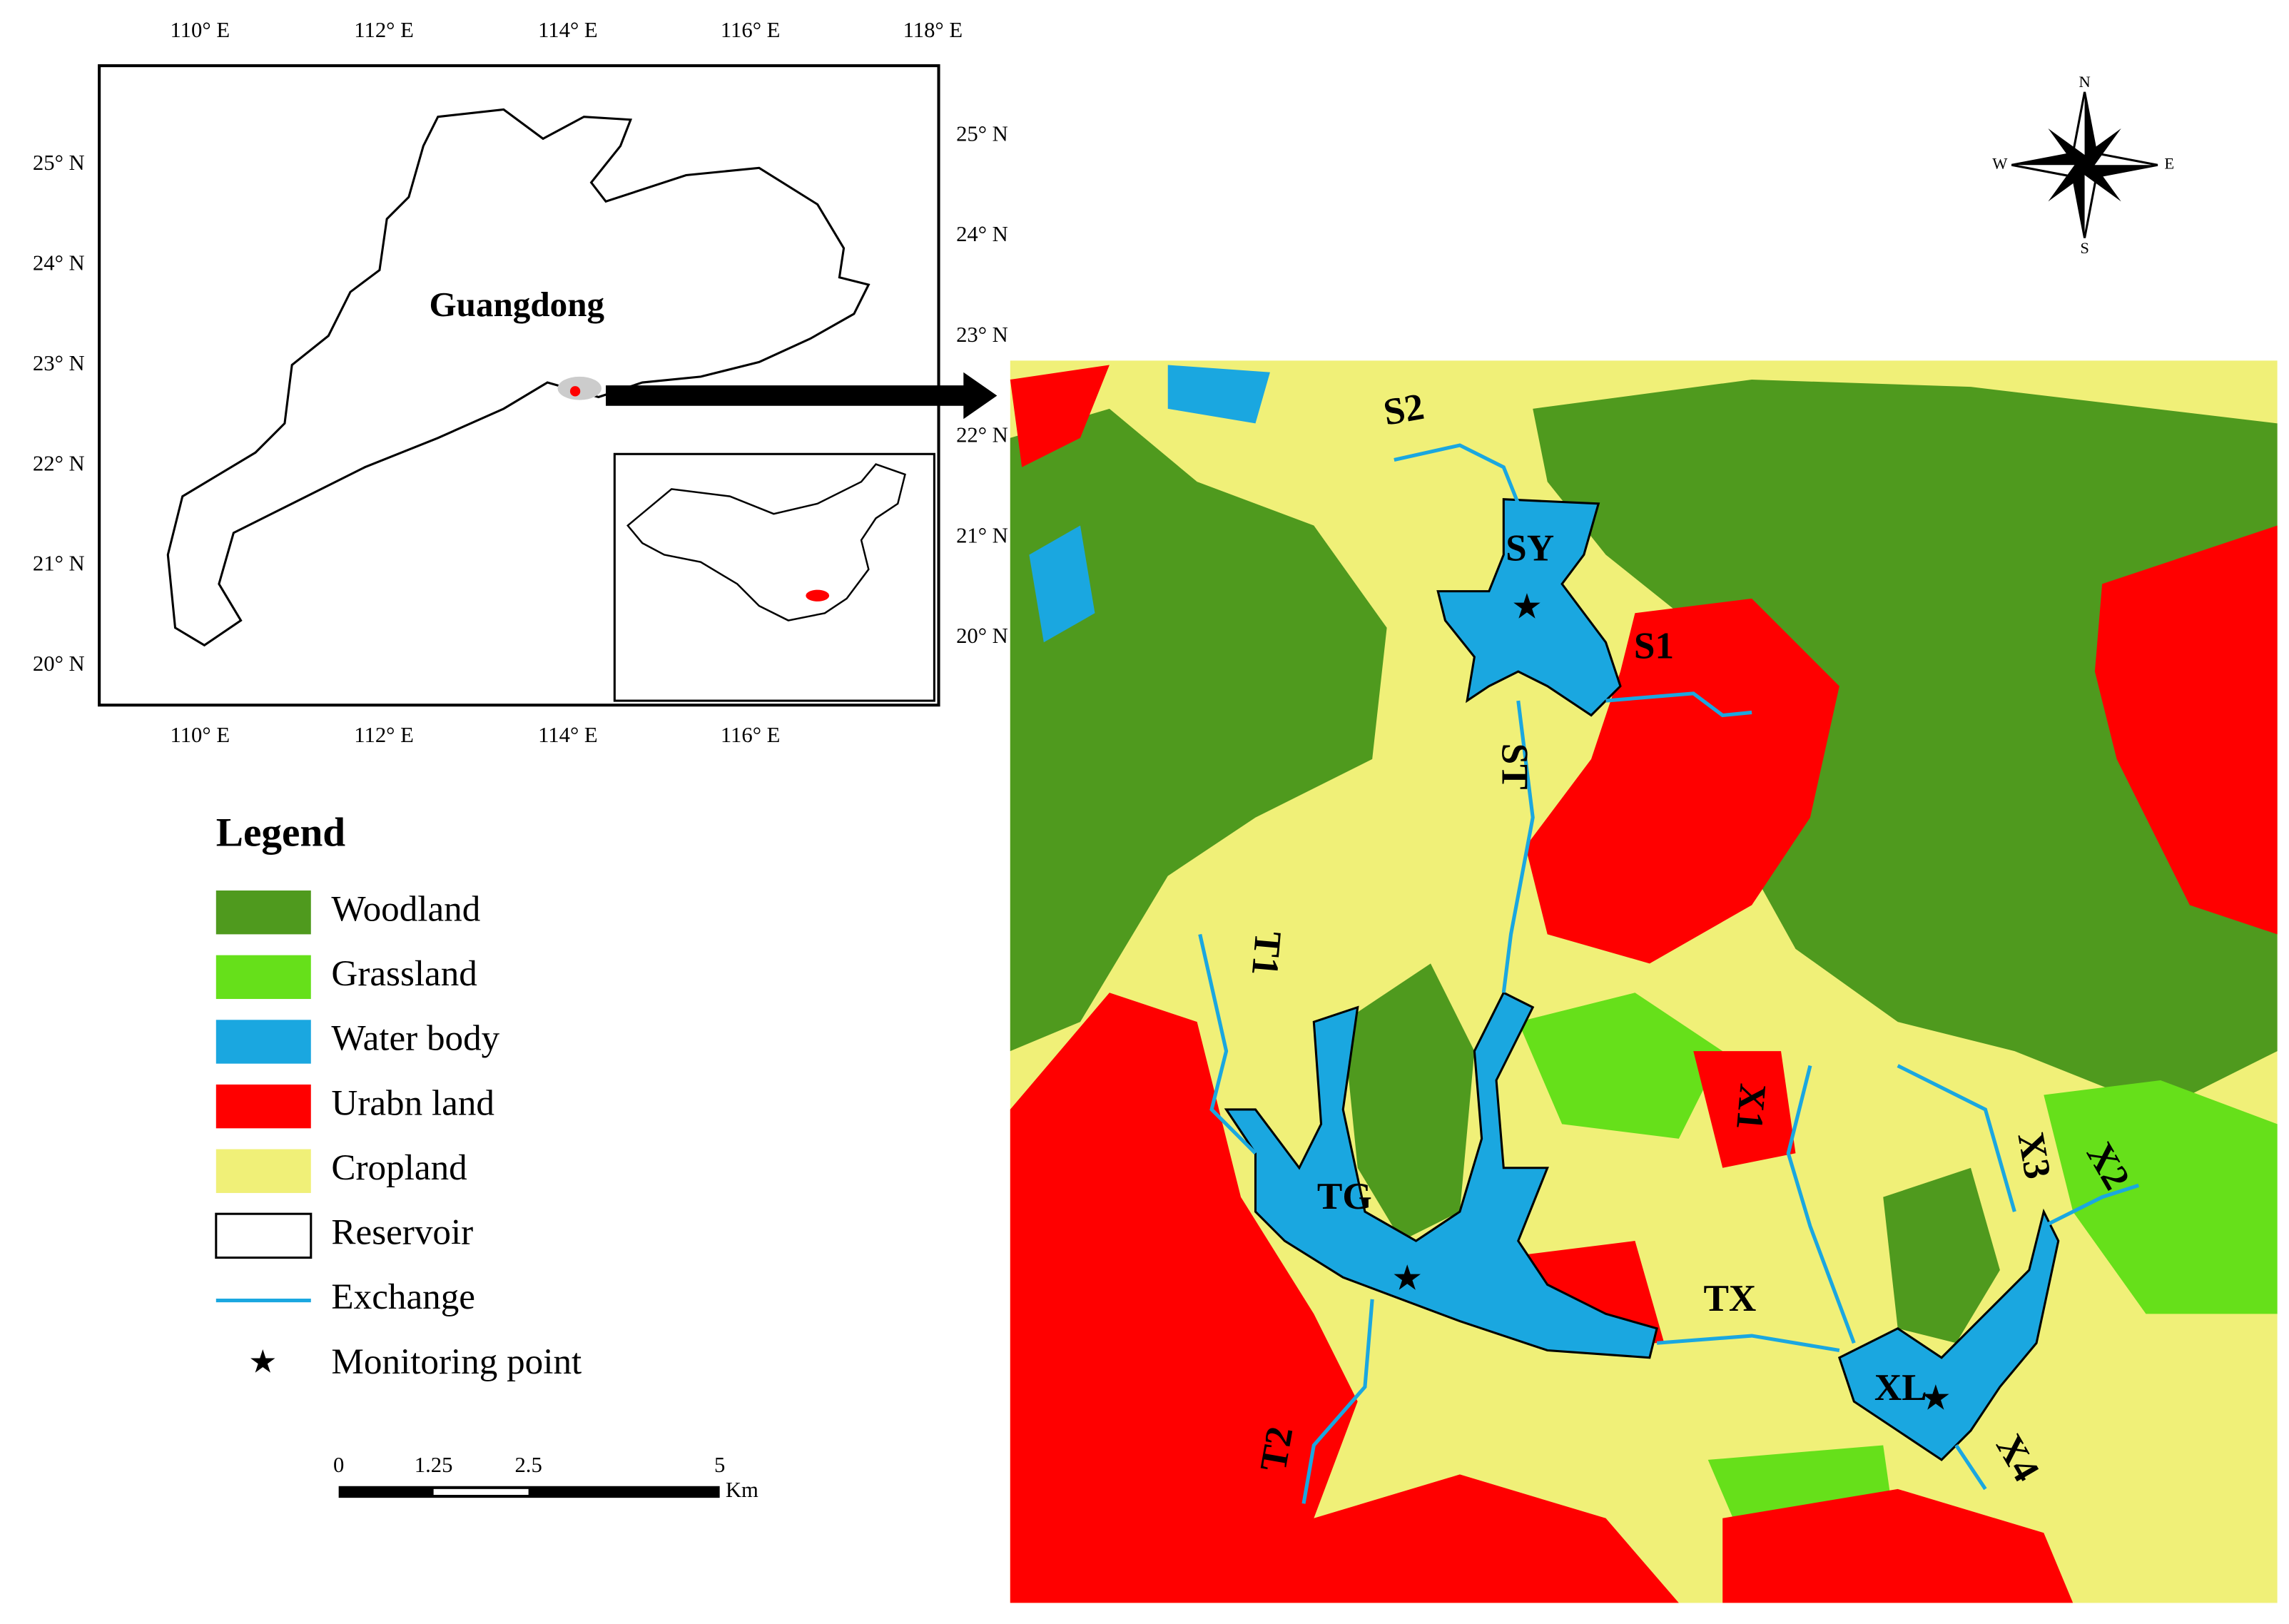 The image size is (2289, 1624). What do you see at coordinates (59, 564) in the screenshot?
I see `lat-tick-left: 21° N` at bounding box center [59, 564].